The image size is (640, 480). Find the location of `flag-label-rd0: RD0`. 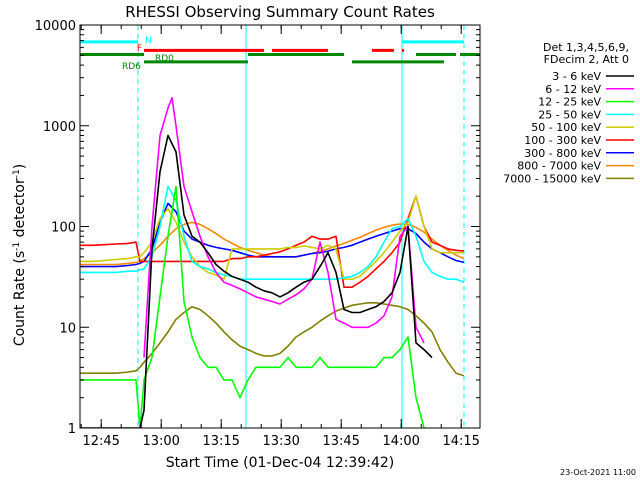

flag-label-rd0: RD0 is located at coordinates (164, 59).